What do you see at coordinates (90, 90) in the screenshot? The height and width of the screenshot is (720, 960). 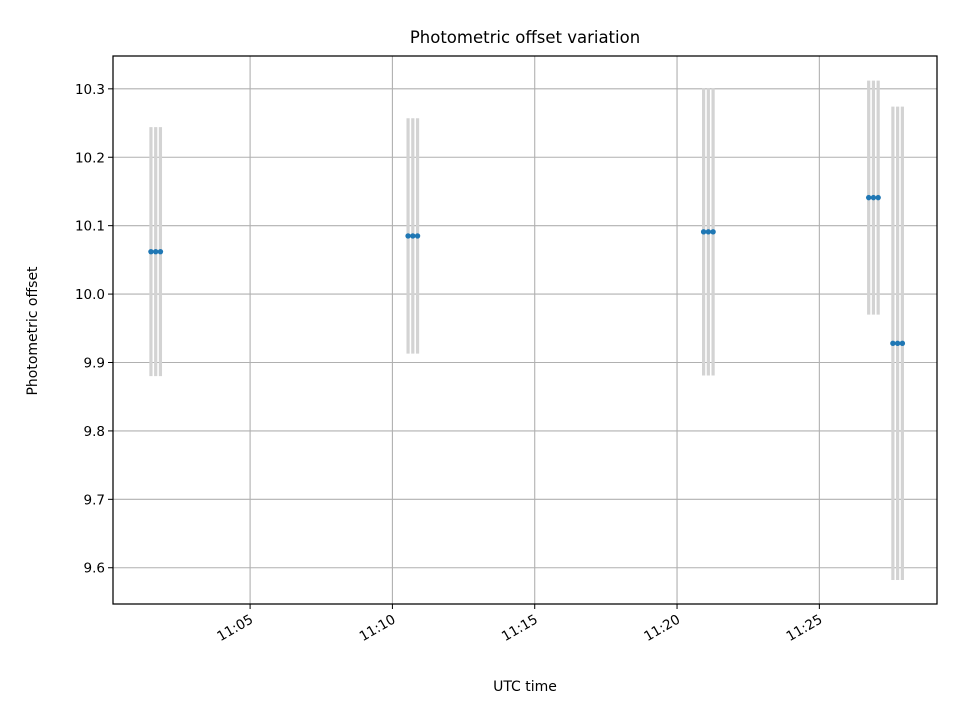 I see `y-tick-label: 10.3` at bounding box center [90, 90].